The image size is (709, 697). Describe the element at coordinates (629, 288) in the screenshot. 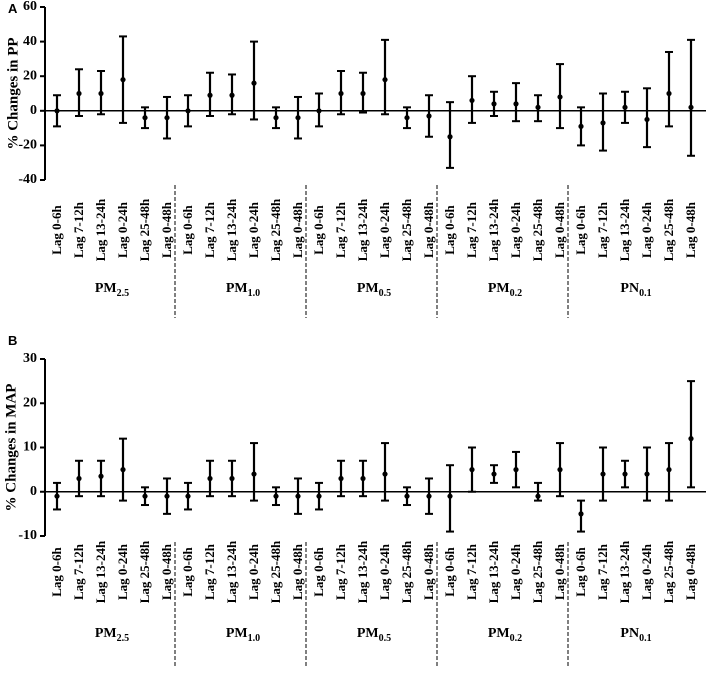

I see `group-label-main: PN` at that location.